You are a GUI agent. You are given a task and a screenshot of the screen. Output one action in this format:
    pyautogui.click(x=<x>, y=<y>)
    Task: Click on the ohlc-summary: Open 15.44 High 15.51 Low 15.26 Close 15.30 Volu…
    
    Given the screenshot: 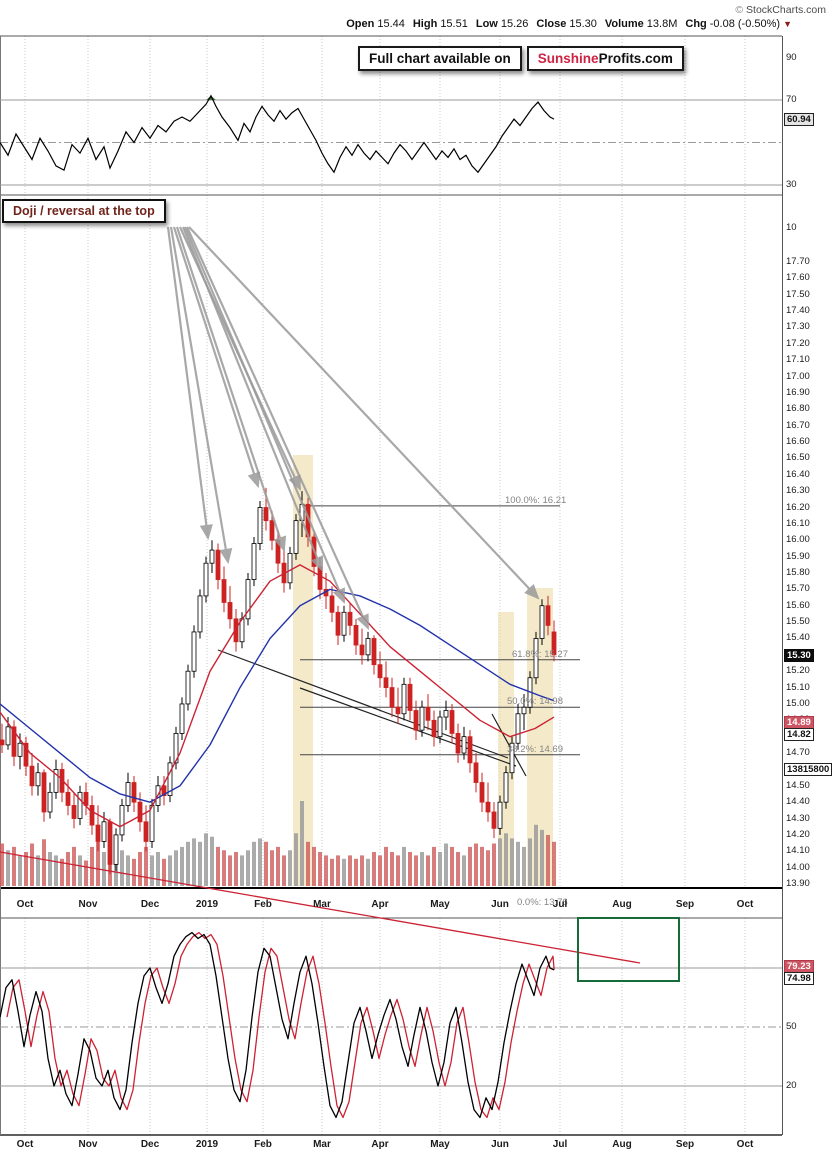 What is the action you would take?
    pyautogui.click(x=565, y=24)
    